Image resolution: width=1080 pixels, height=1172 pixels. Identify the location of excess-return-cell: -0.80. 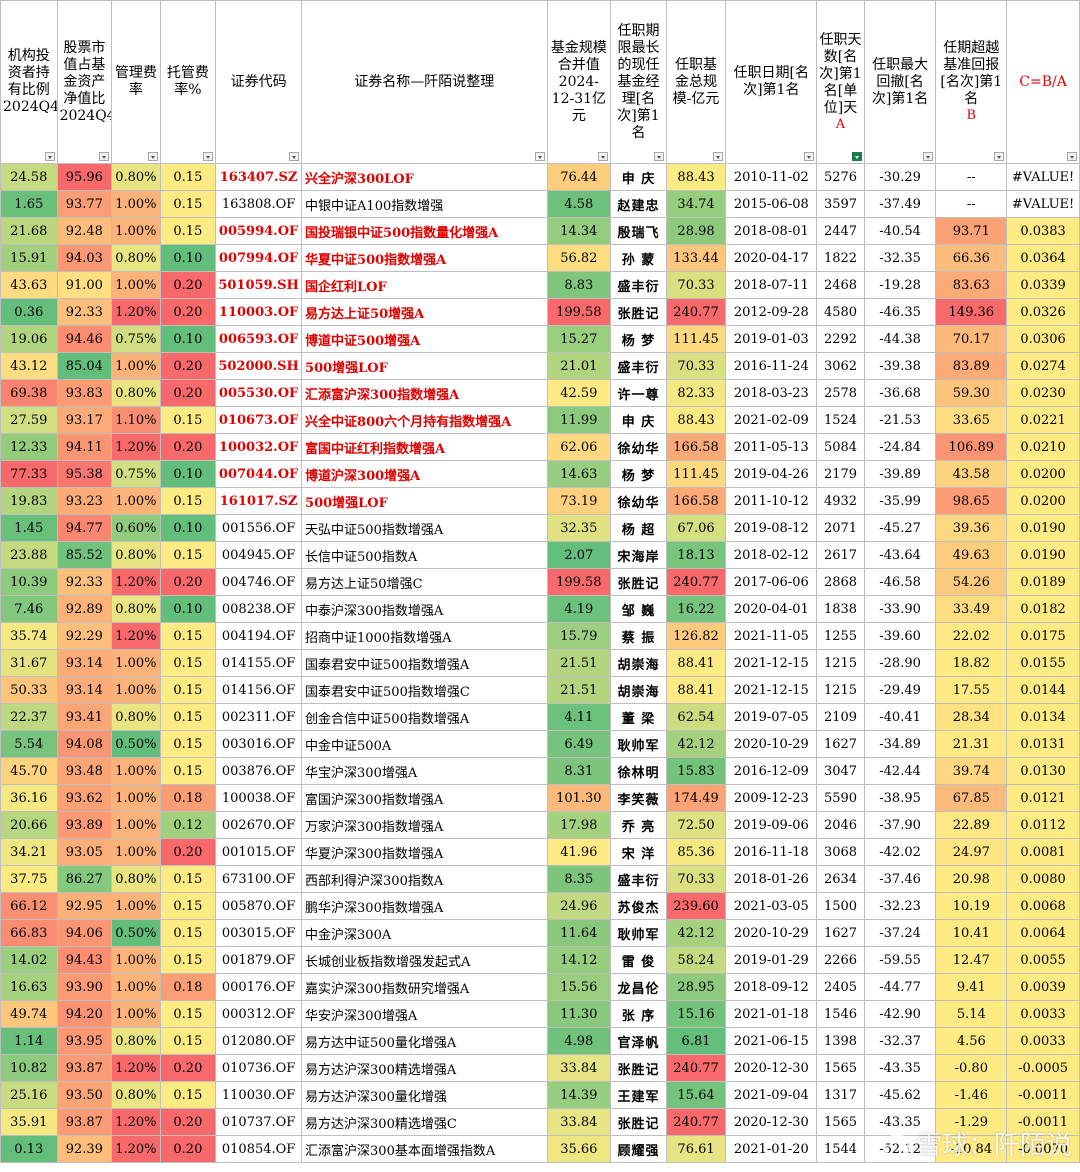
(971, 1068).